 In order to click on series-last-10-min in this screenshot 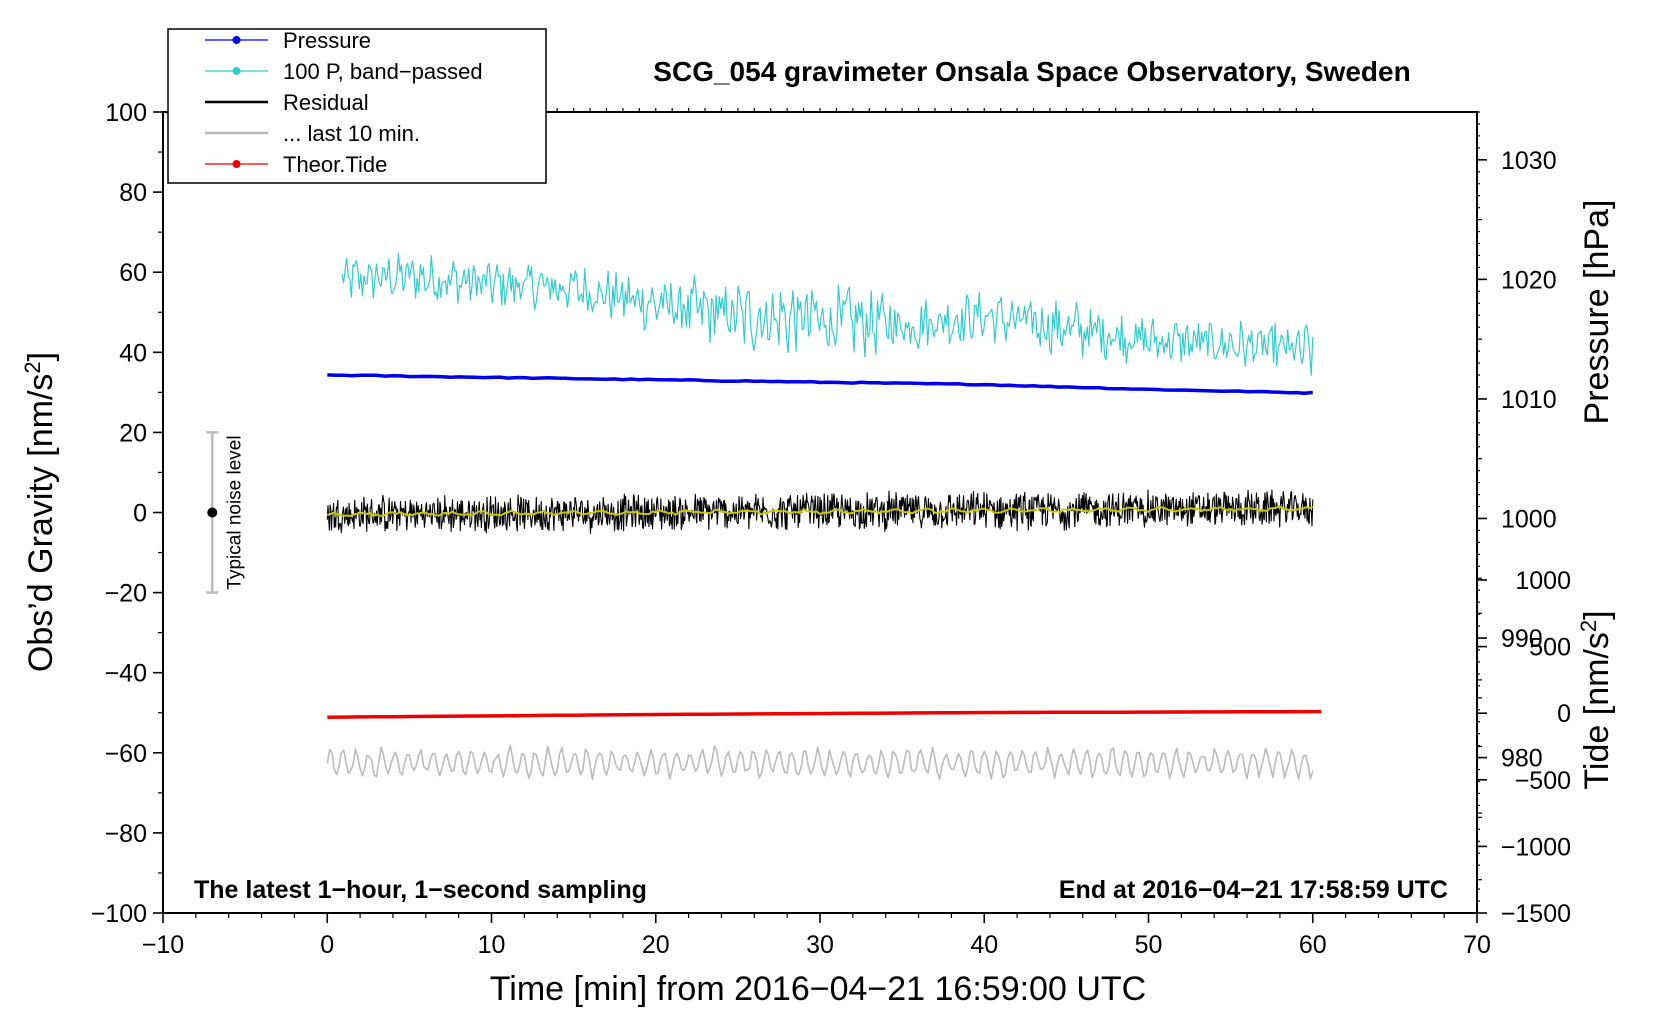, I will do `click(820, 762)`.